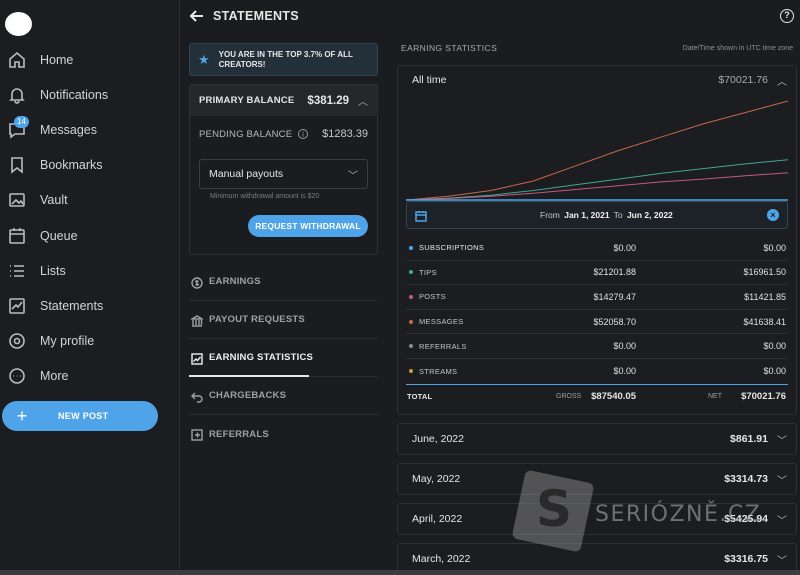 The height and width of the screenshot is (575, 800). Describe the element at coordinates (246, 174) in the screenshot. I see `payout-method-value: Manual payouts` at that location.